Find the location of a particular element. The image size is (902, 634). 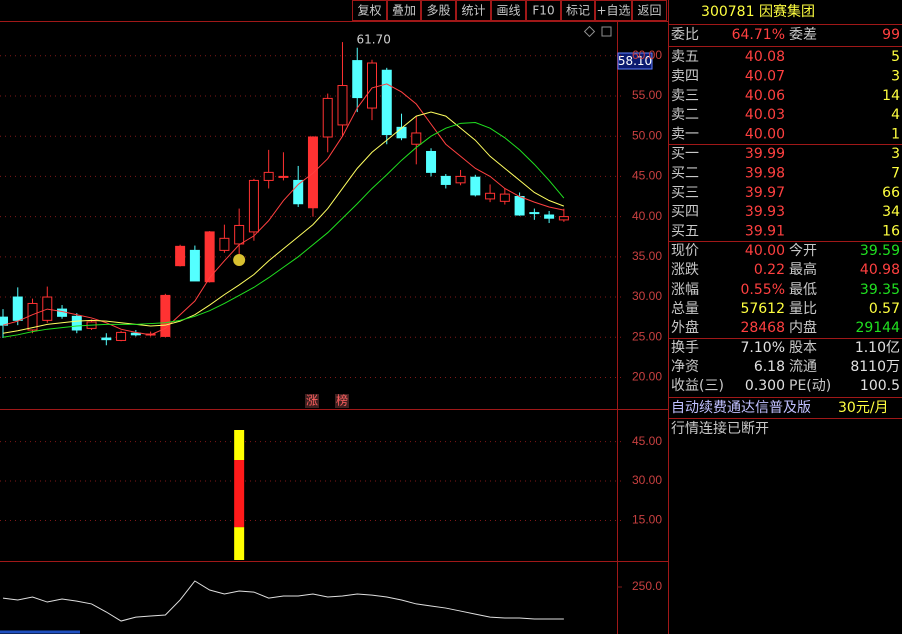

panel-value2: 1.10亿 is located at coordinates (877, 348).